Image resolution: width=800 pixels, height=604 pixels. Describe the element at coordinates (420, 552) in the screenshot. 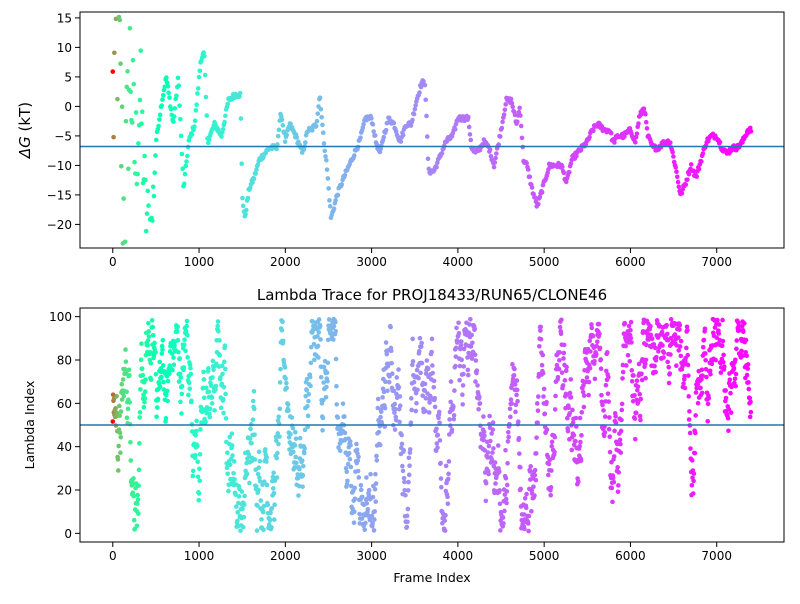

I see `lambda-trace-x-ticks: 0 1000 2000 3000 4000 5000 6000 7000` at that location.